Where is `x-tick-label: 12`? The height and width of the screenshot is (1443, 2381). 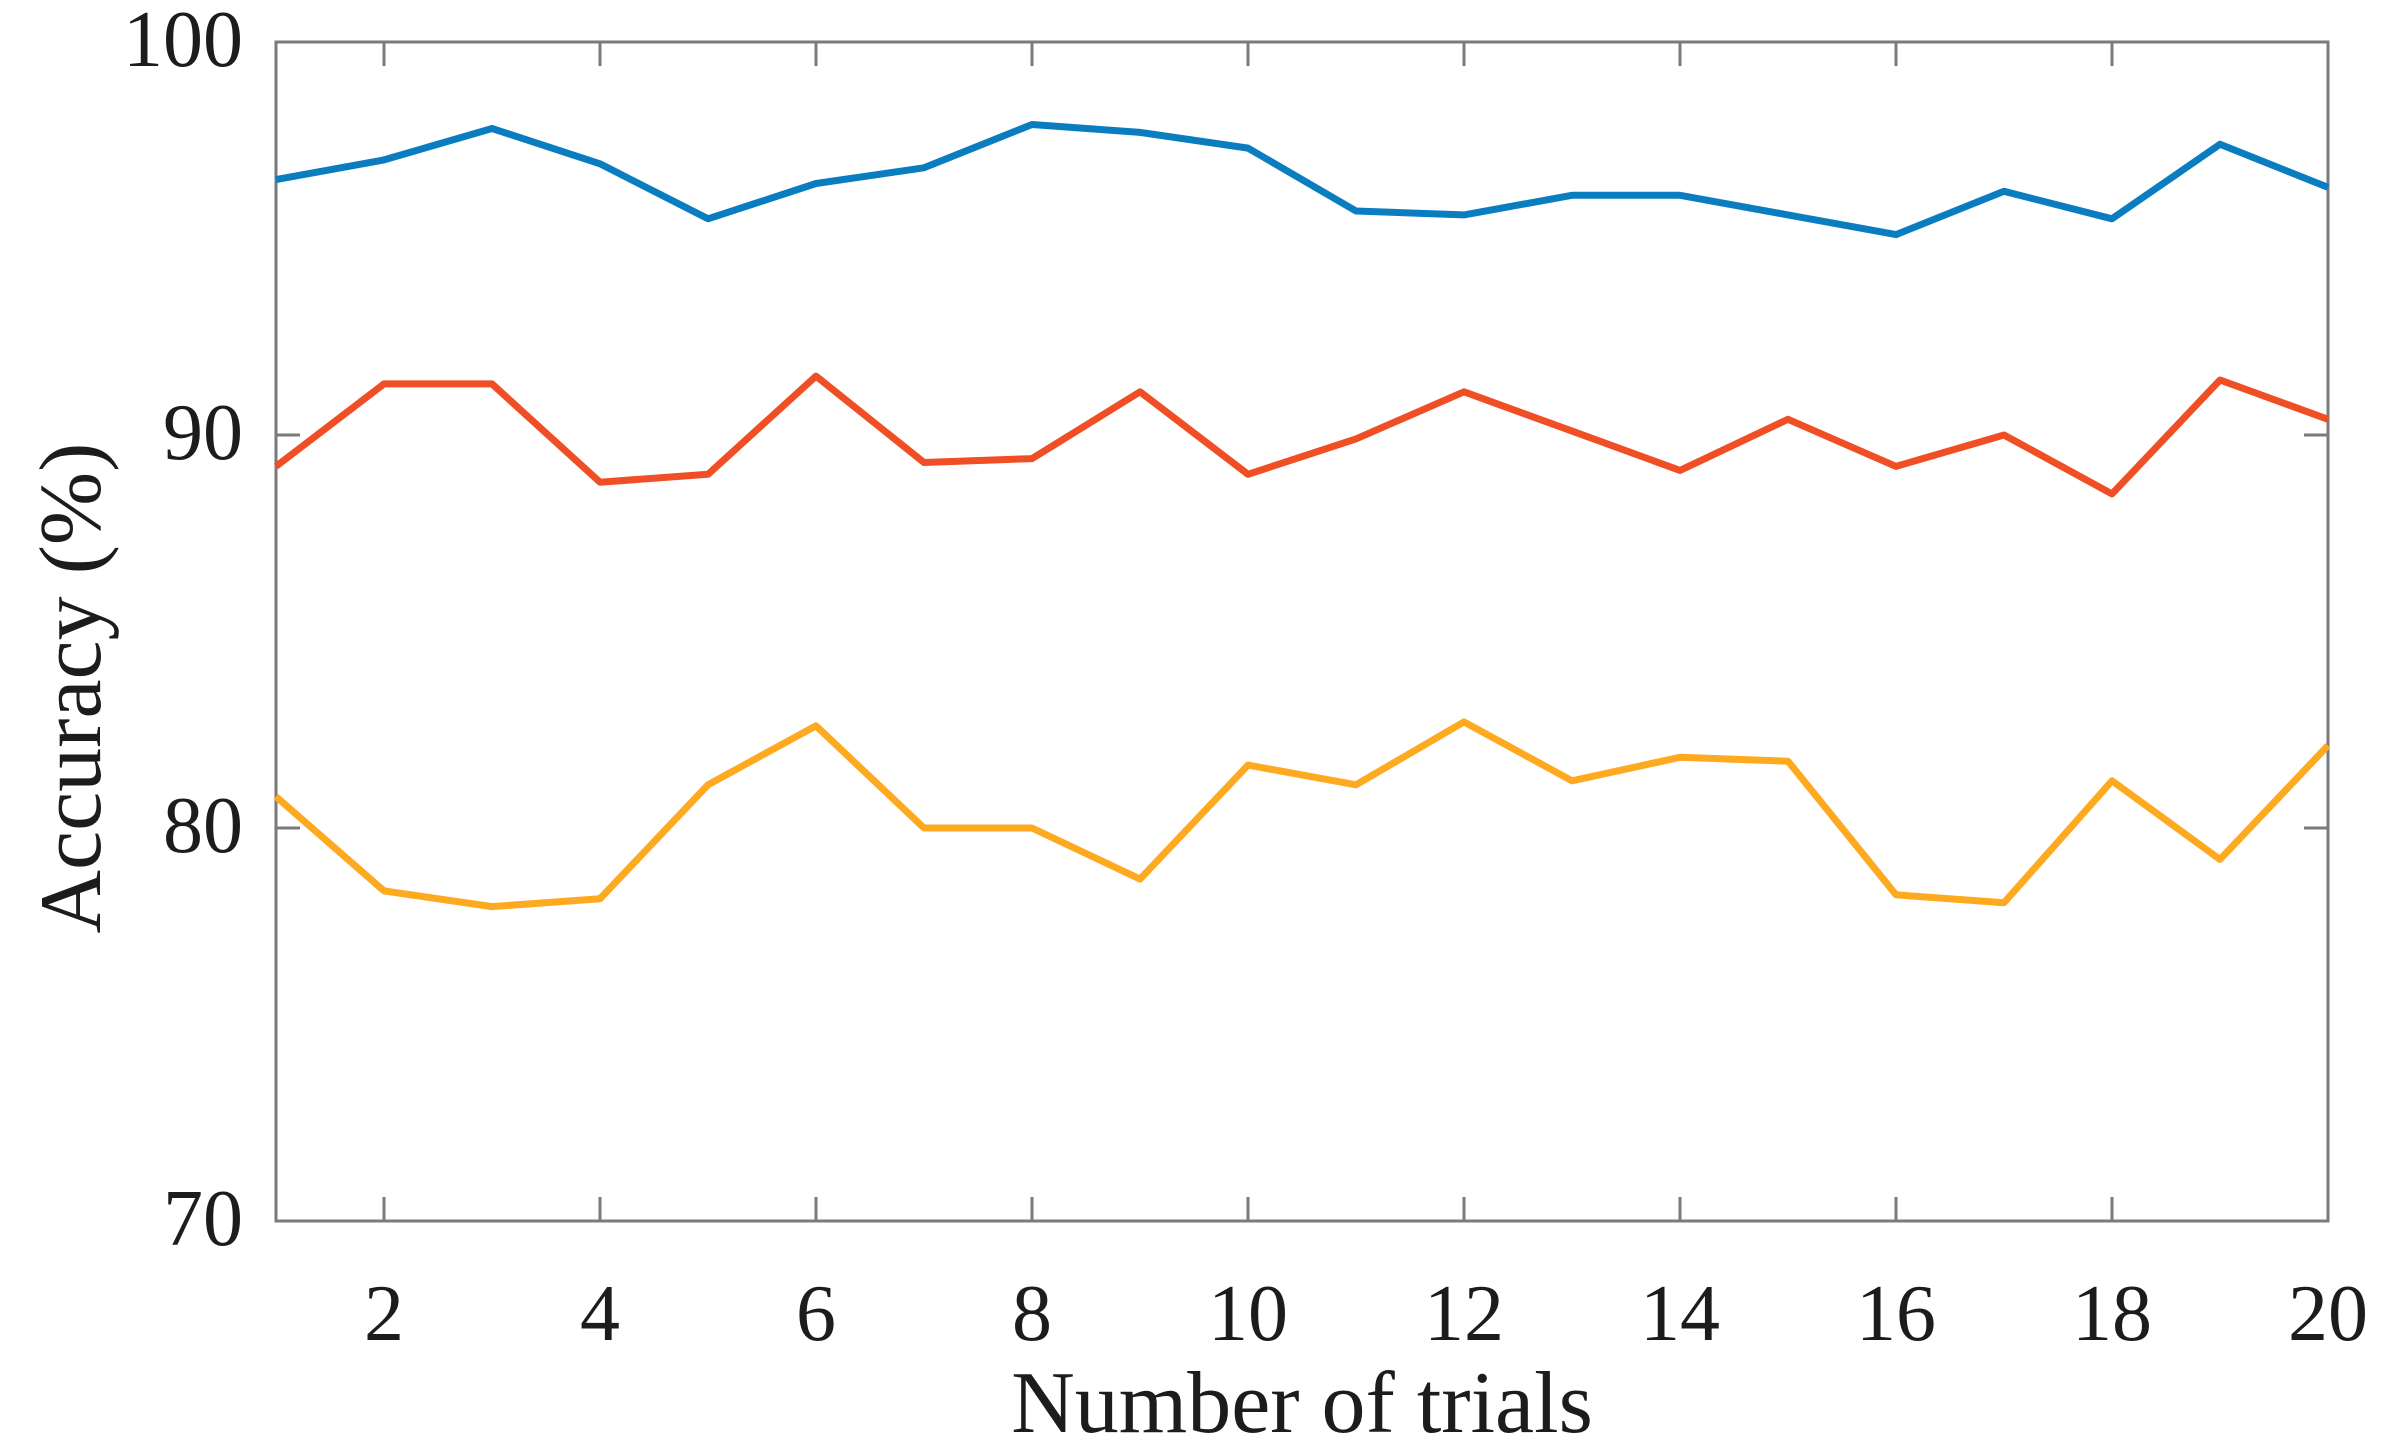
x-tick-label: 12 is located at coordinates (1464, 1314).